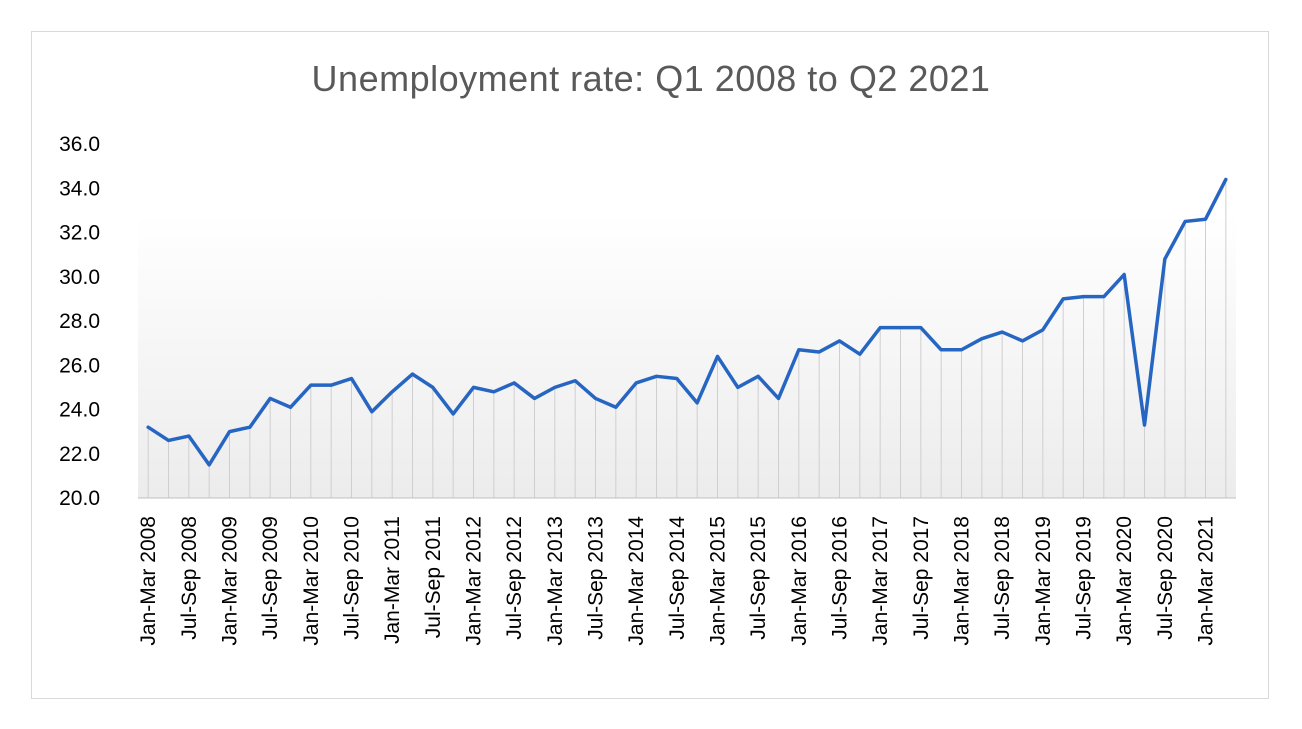 Image resolution: width=1302 pixels, height=729 pixels. I want to click on x-tick-label: Jan-Mar 2020, so click(1124, 581).